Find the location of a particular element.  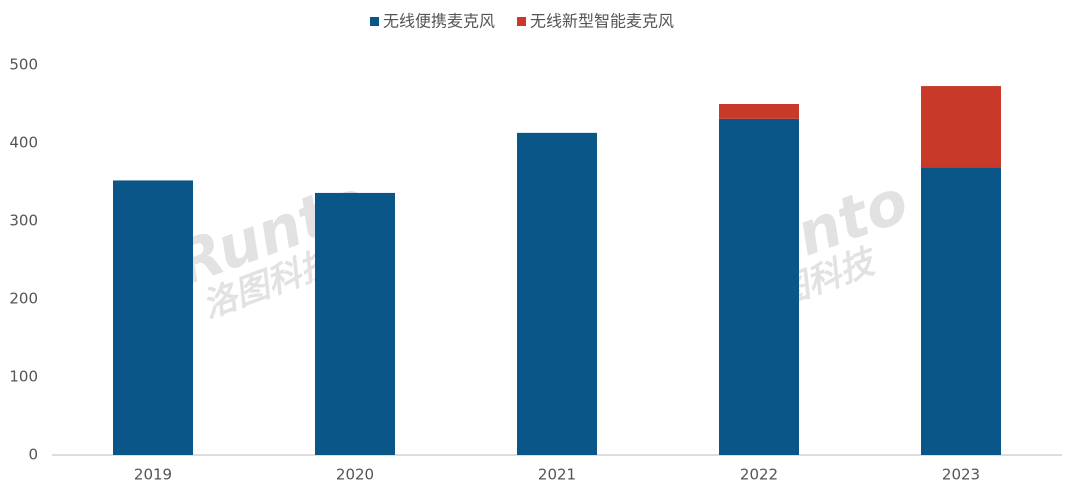

legend-label: 无线便携麦克风 is located at coordinates (439, 21).